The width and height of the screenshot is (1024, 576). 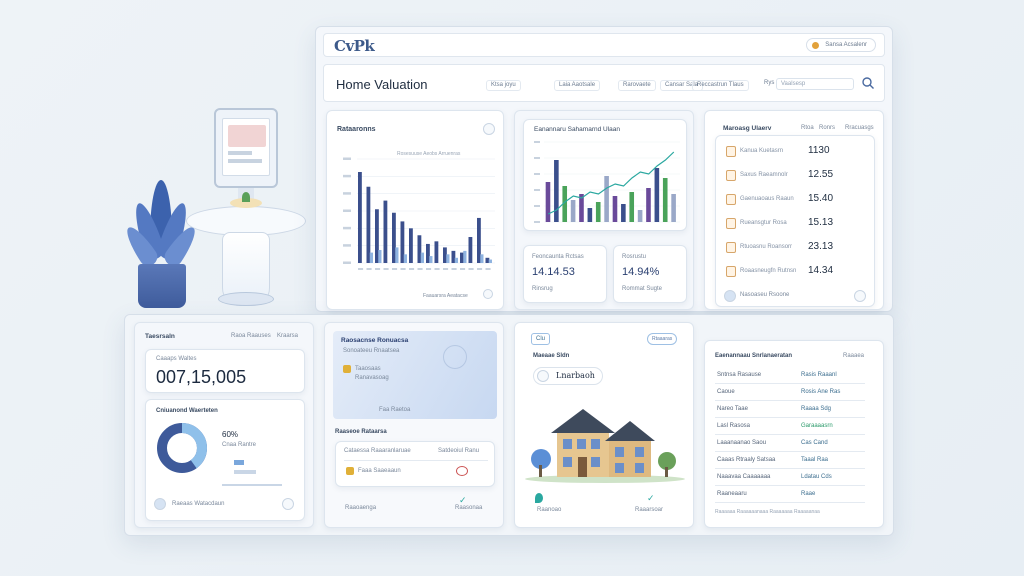 What do you see at coordinates (604, 45) in the screenshot?
I see `top-bar: CvPk Sansa Acsalenr` at bounding box center [604, 45].